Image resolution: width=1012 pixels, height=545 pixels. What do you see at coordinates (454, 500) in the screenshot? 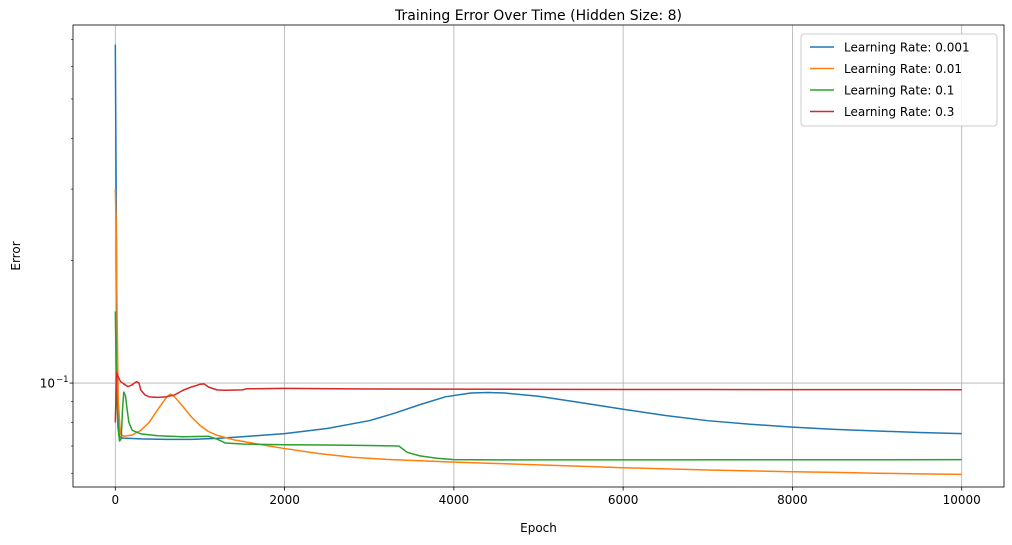
I see `x-tick-label: 4000` at bounding box center [454, 500].